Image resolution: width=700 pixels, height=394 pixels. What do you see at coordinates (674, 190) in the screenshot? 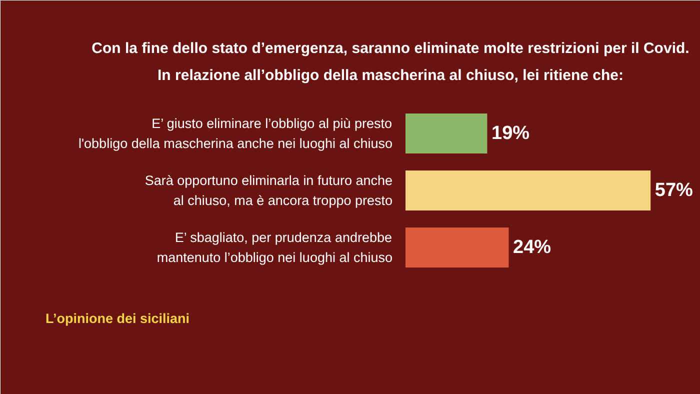
I see `data-label: 57%` at bounding box center [674, 190].